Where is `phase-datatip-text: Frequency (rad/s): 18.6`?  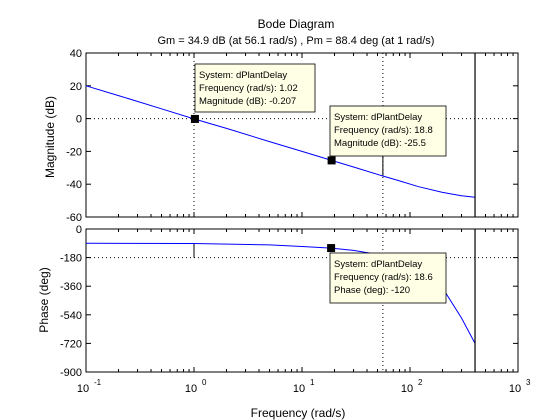 phase-datatip-text: Frequency (rad/s): 18.6 is located at coordinates (383, 277).